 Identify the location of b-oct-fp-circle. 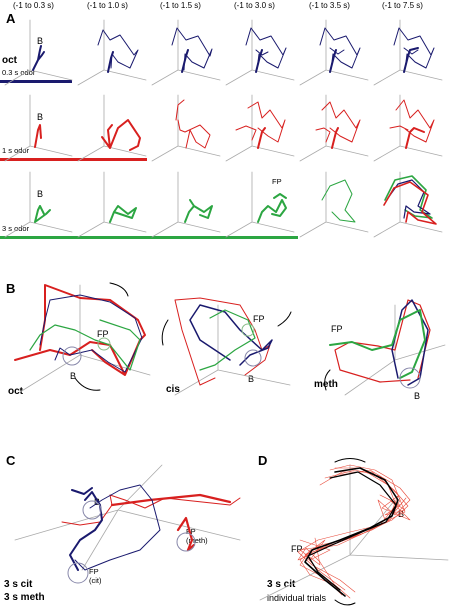
(104, 344).